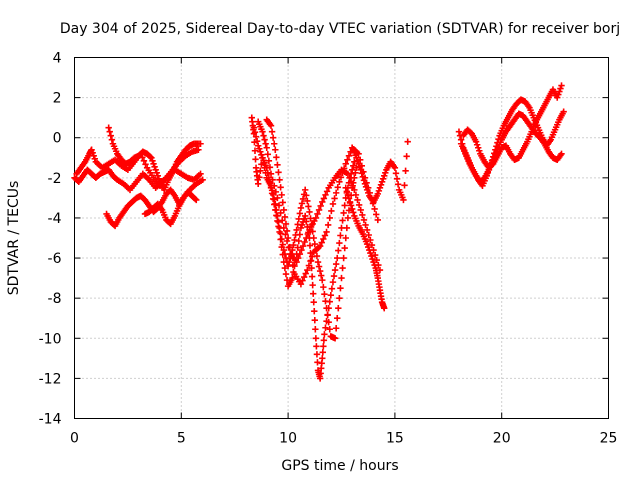 This screenshot has width=640, height=480. I want to click on x-tick-label: 10, so click(288, 439).